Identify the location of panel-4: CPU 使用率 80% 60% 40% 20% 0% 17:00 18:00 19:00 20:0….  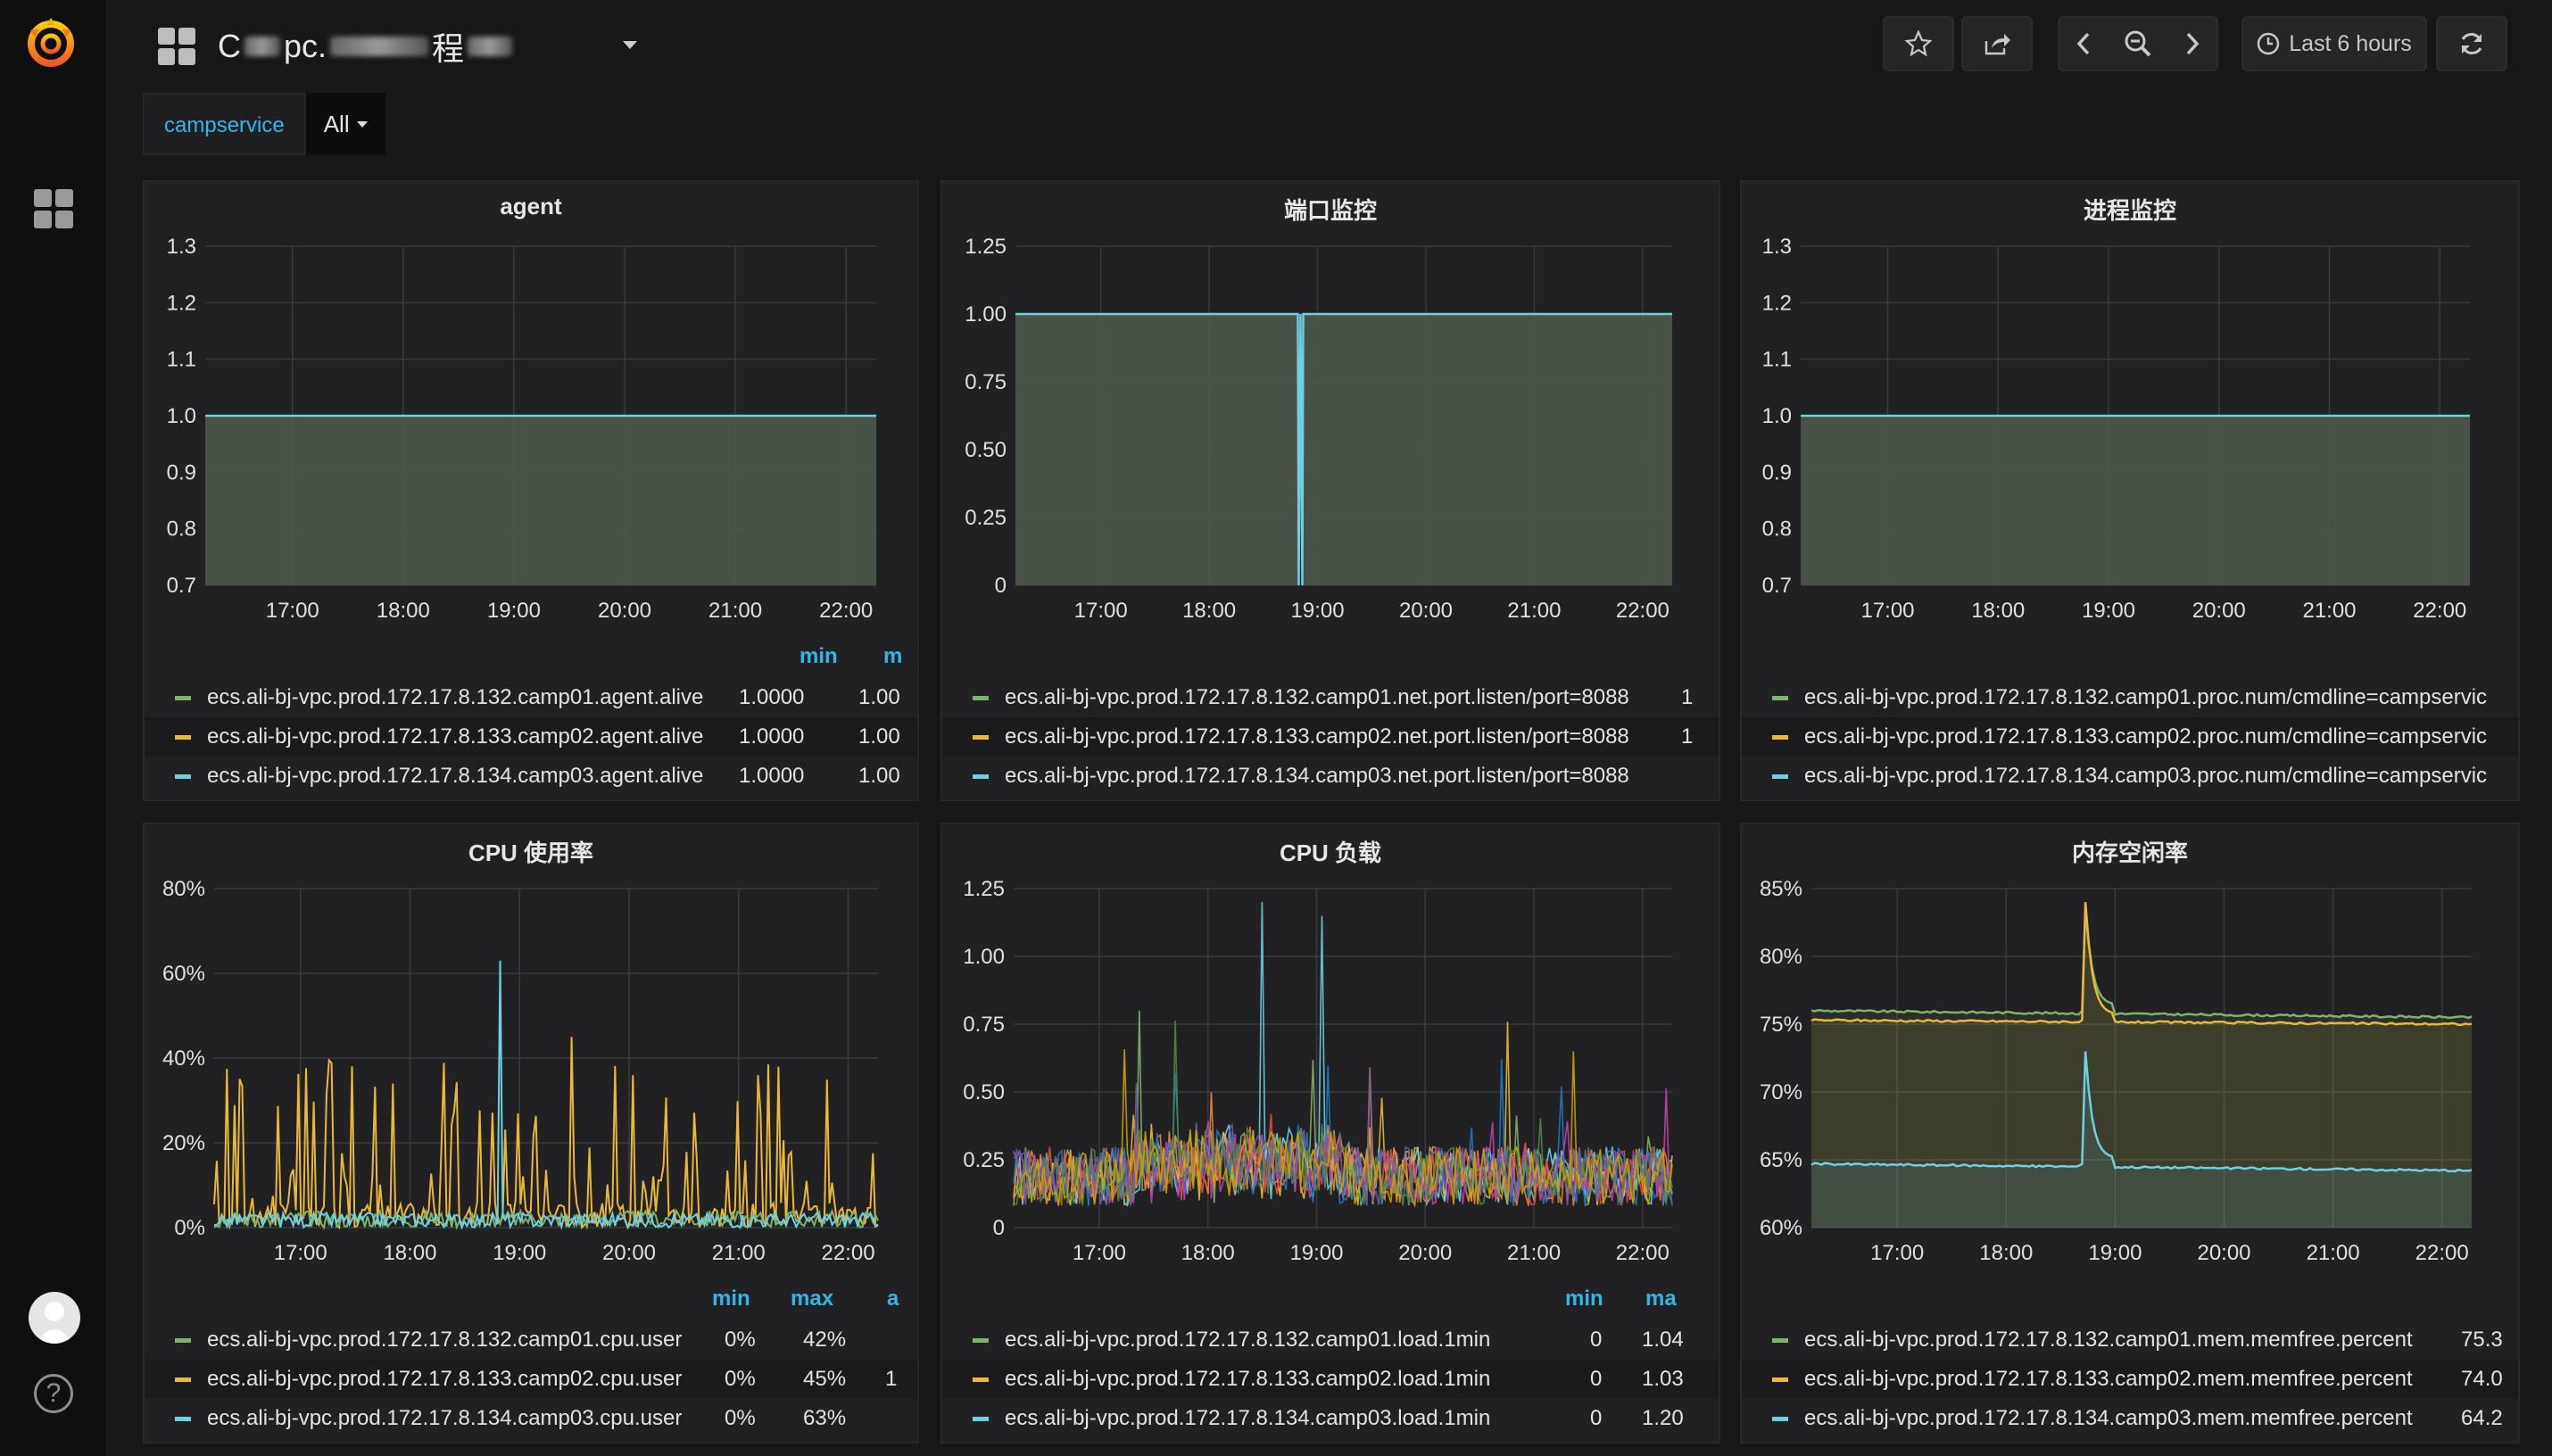
(531, 1133).